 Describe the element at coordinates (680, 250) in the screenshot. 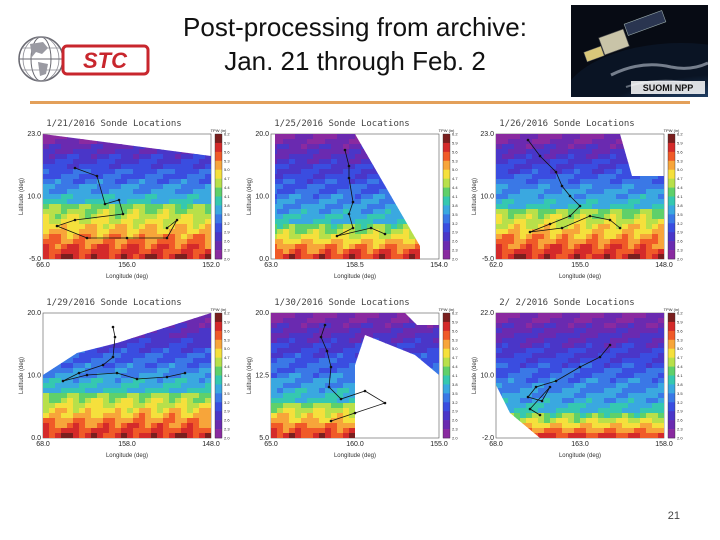

I see `colorbar-label: 2.3` at that location.